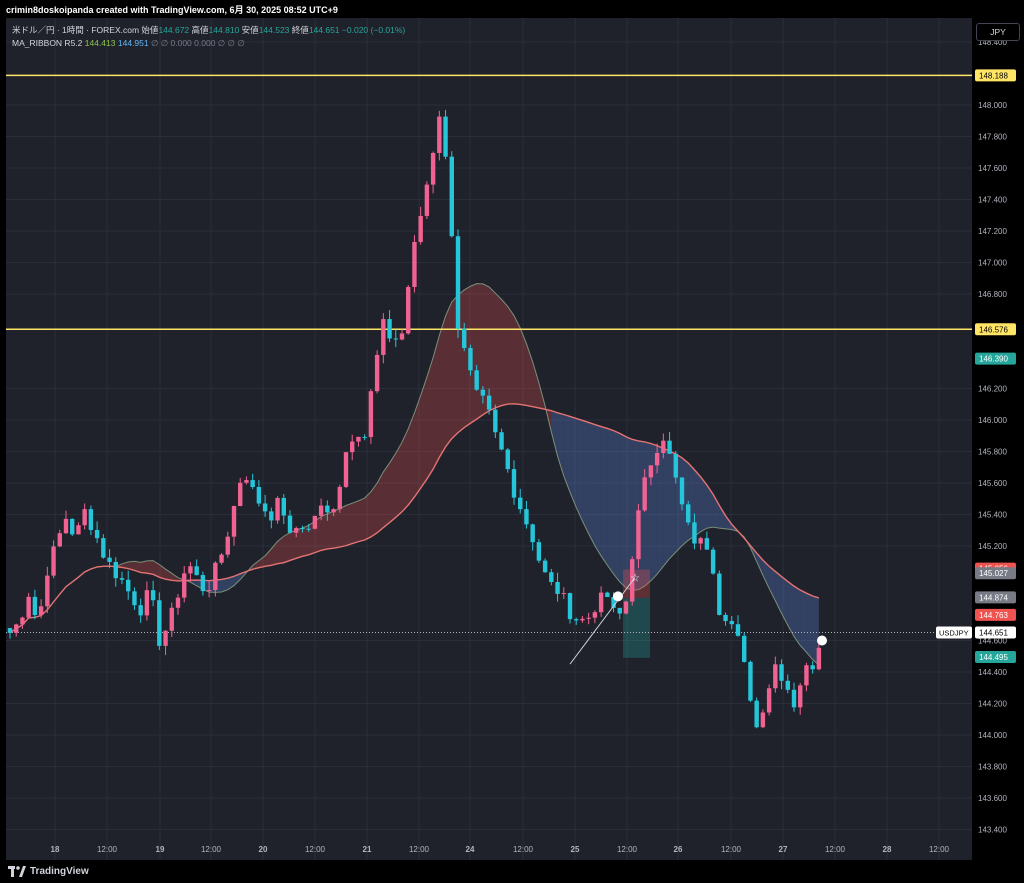  Describe the element at coordinates (76, 30) in the screenshot. I see `symbol-name: 米ドル／円 · 1時間 · FOREX.com` at that location.